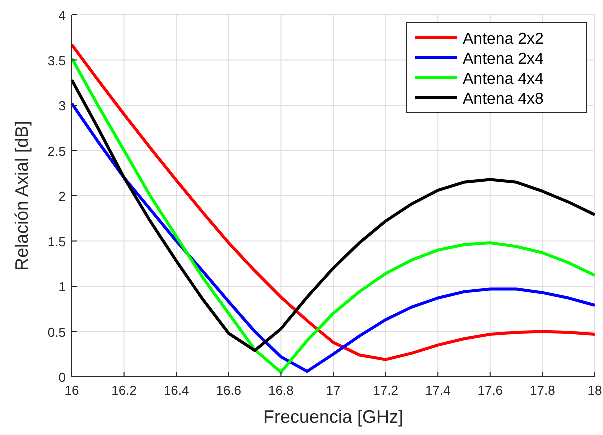  I want to click on x-tick-label: 16.6, so click(229, 390).